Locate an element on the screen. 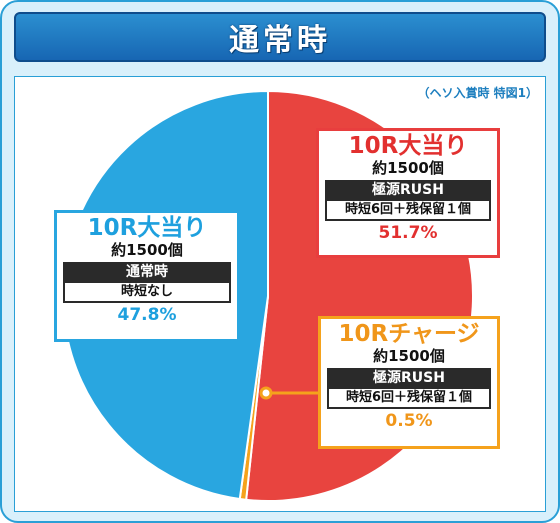  orange-sub: 約1500個 is located at coordinates (409, 356).